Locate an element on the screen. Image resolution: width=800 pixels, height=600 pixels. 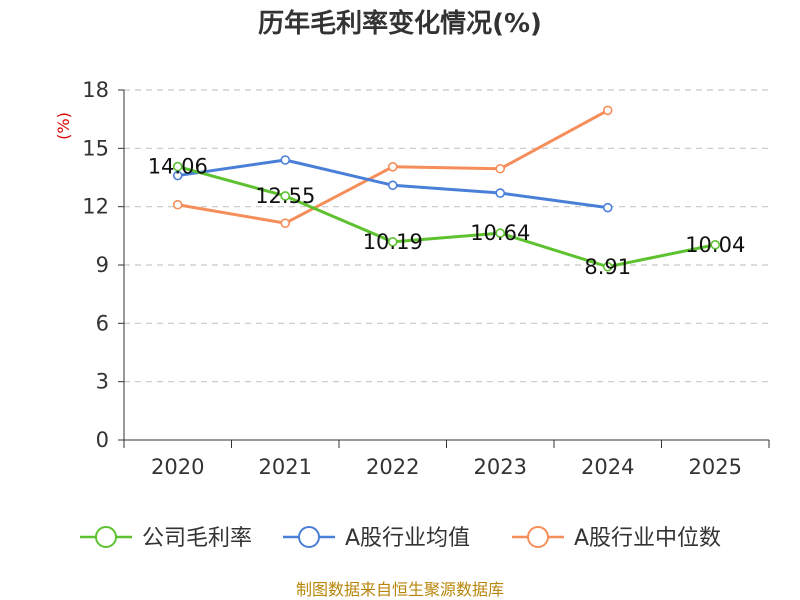
data-label: 10.64 is located at coordinates (500, 233).